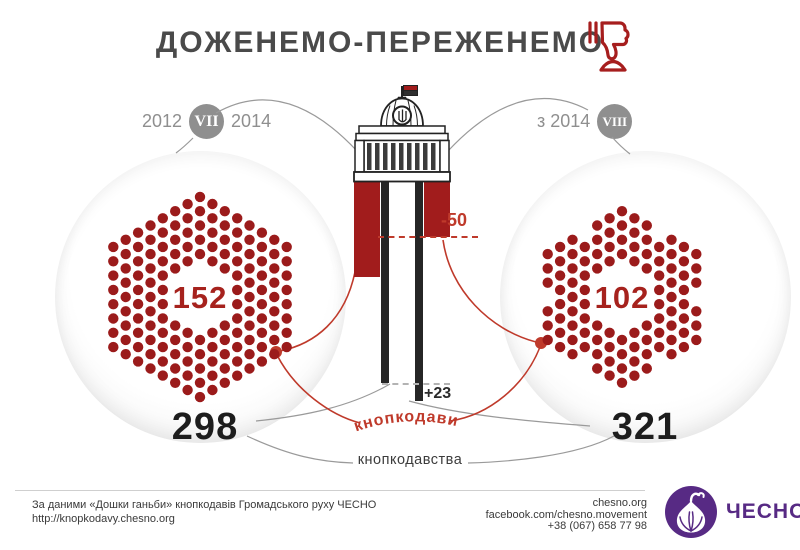 This screenshot has width=800, height=550. Describe the element at coordinates (763, 511) in the screenshot. I see `chesno-wordmark: ЧЕСНО` at that location.